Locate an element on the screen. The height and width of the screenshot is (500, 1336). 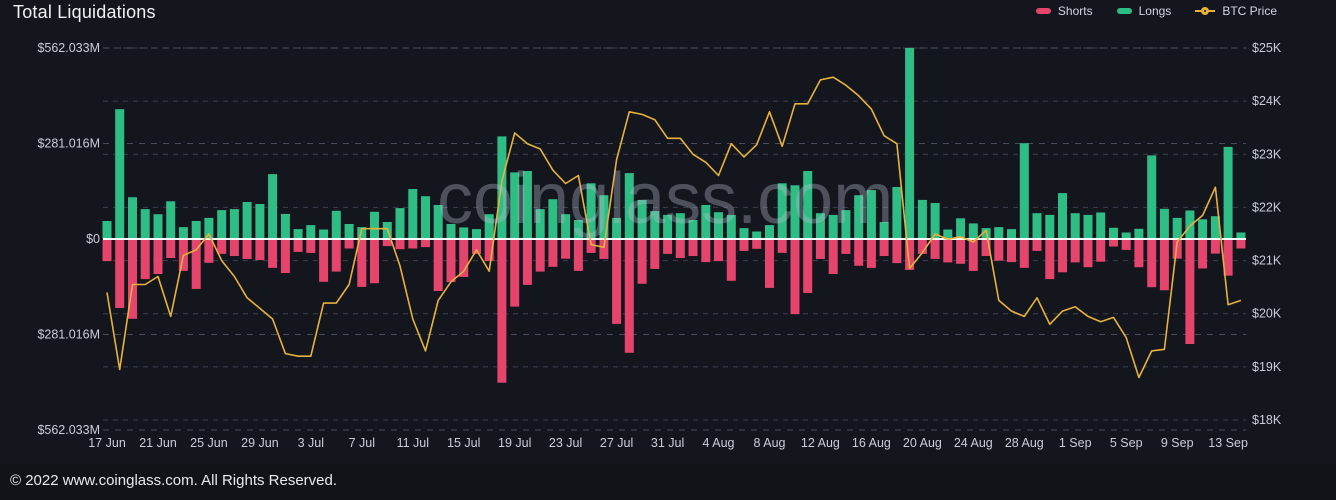
legend-item-btc-price: BTC Price is located at coordinates (1236, 11).